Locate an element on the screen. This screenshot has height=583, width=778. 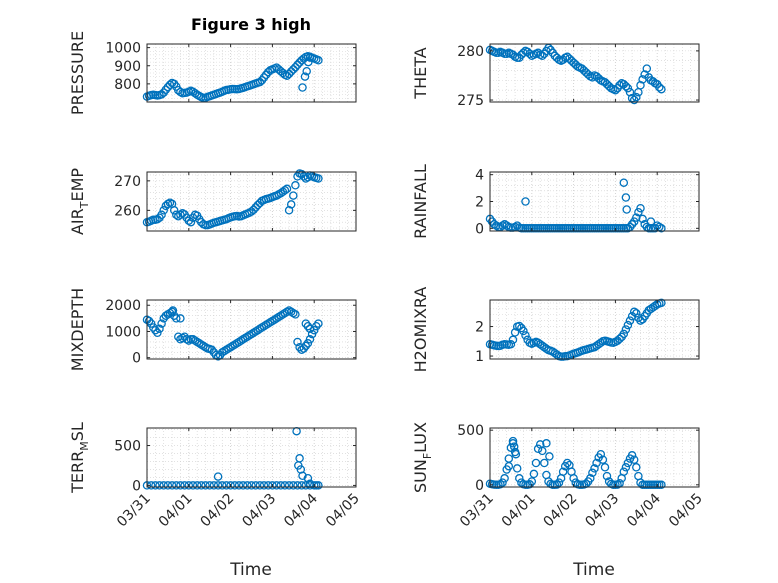
y-axis-label: MIXDEPTH is located at coordinates (77, 329).